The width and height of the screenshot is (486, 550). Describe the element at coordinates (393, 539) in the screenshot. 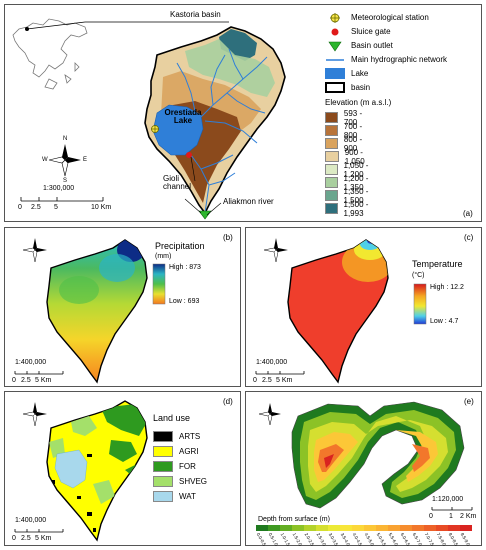

I see `depth-class-label: 5.5-6.0` at that location.